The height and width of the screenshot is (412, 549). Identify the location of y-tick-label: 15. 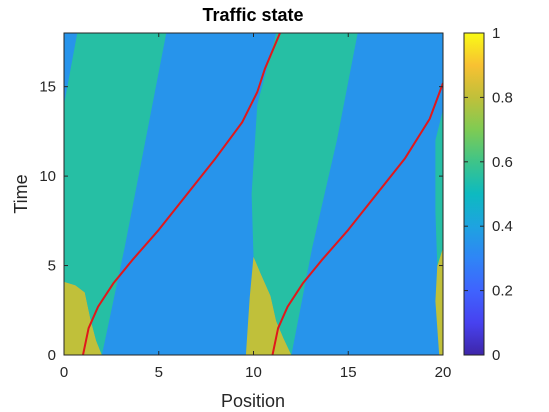
(47, 87).